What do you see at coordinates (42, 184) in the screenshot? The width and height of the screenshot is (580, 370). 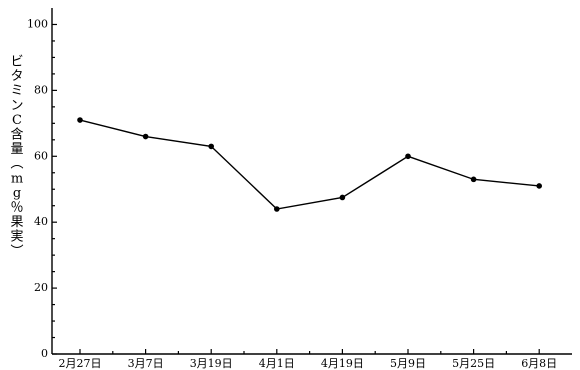 I see `y-axis: 0 20 40 60 80 100` at bounding box center [42, 184].